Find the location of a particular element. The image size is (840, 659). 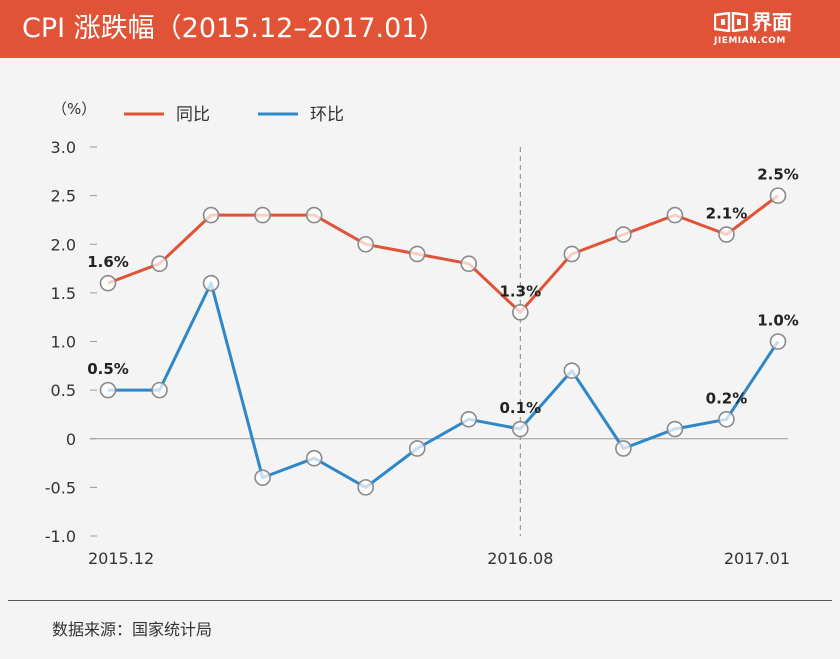

y-tick-label: 0 is located at coordinates (71, 439).